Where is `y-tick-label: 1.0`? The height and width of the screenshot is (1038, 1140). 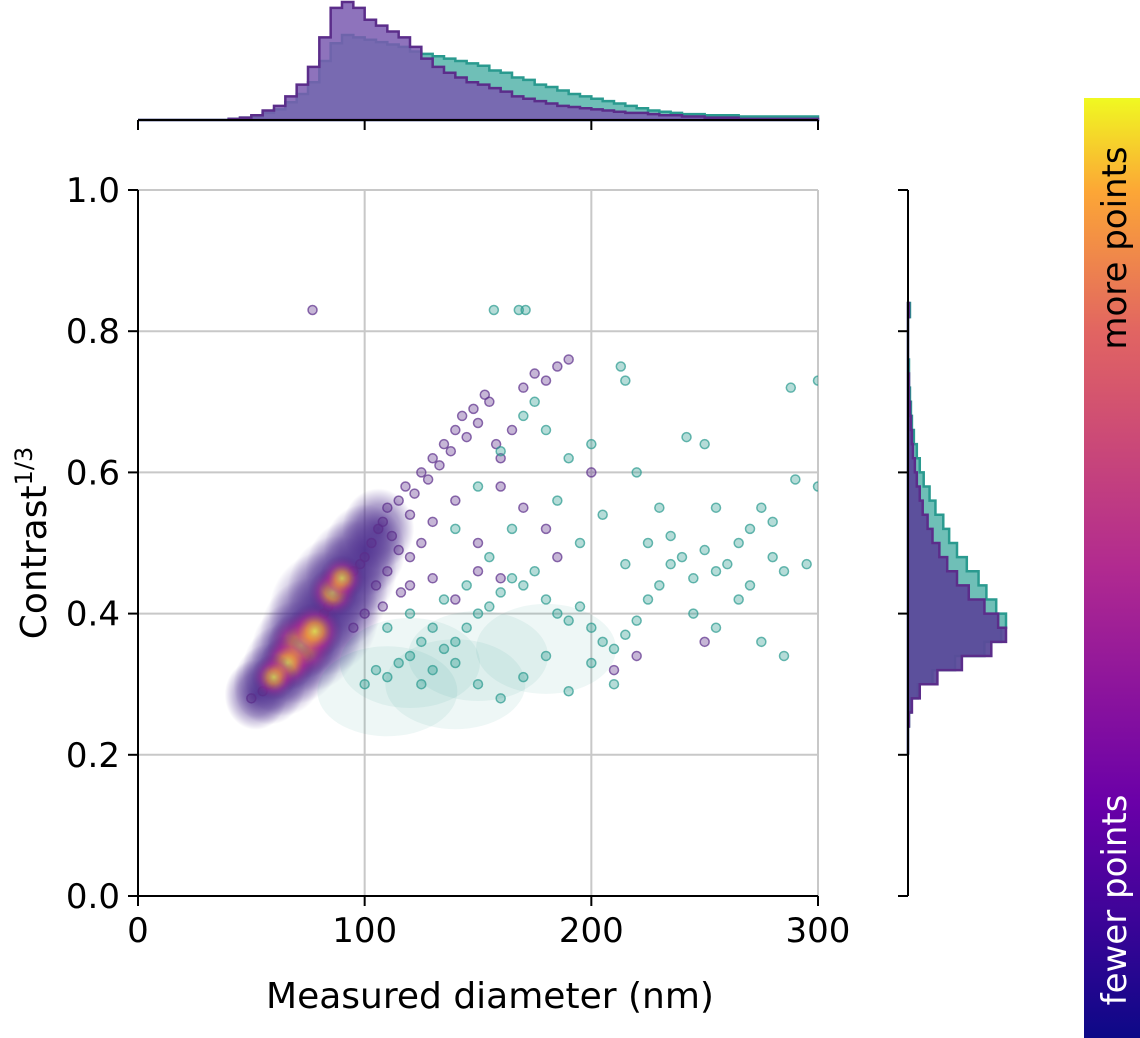
y-tick-label: 1.0 is located at coordinates (93, 191).